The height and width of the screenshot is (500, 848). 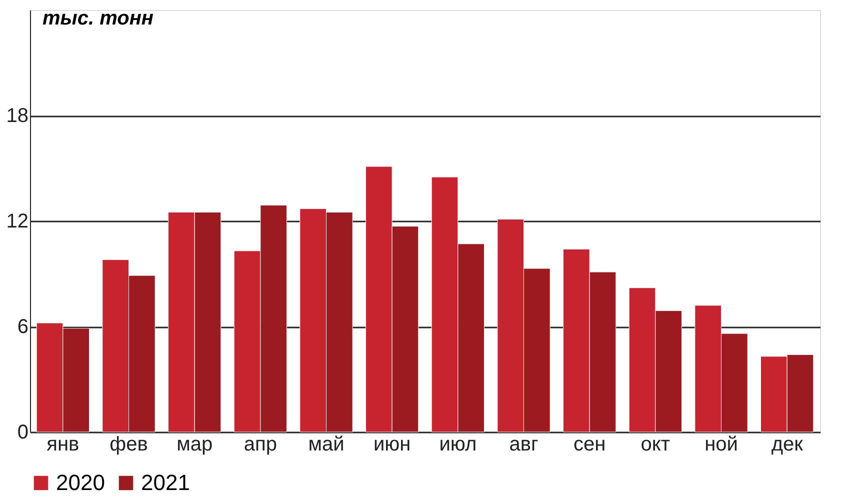 I want to click on x-tick-label: ной, so click(x=721, y=445).